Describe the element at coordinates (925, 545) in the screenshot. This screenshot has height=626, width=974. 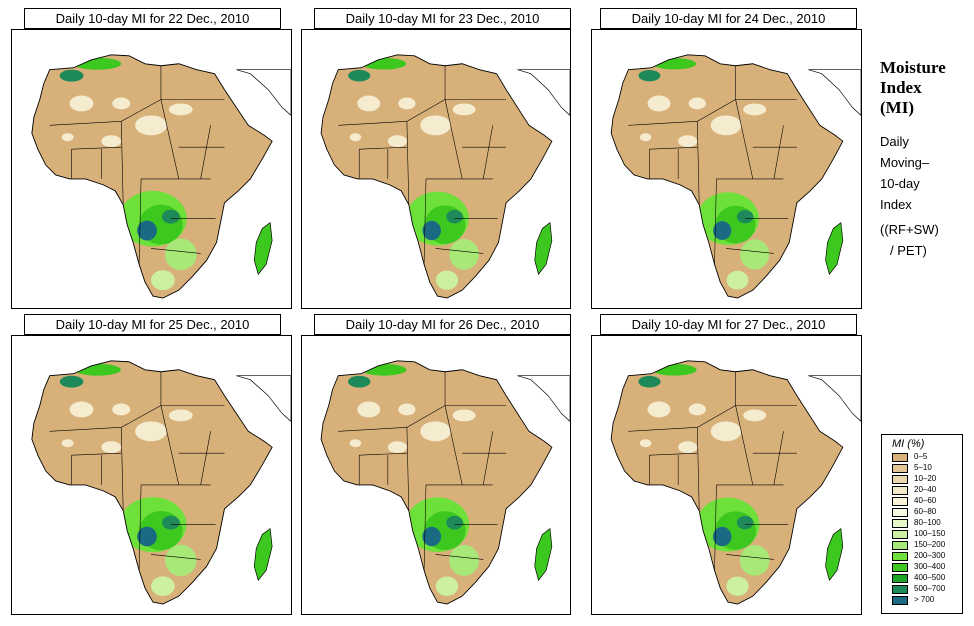
I see `legend-item: 150–200` at that location.